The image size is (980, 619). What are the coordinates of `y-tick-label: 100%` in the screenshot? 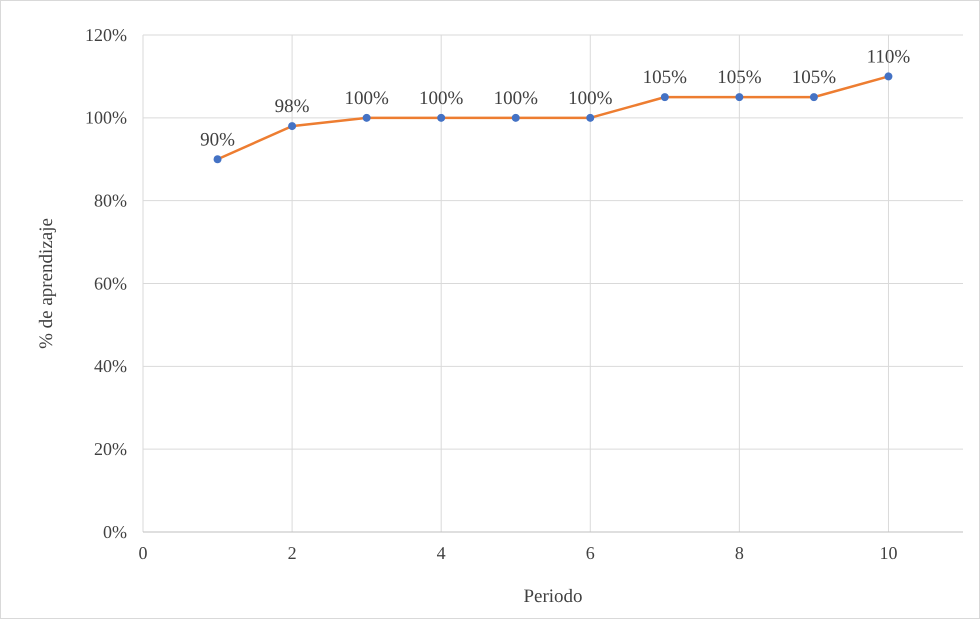 It's located at (106, 118).